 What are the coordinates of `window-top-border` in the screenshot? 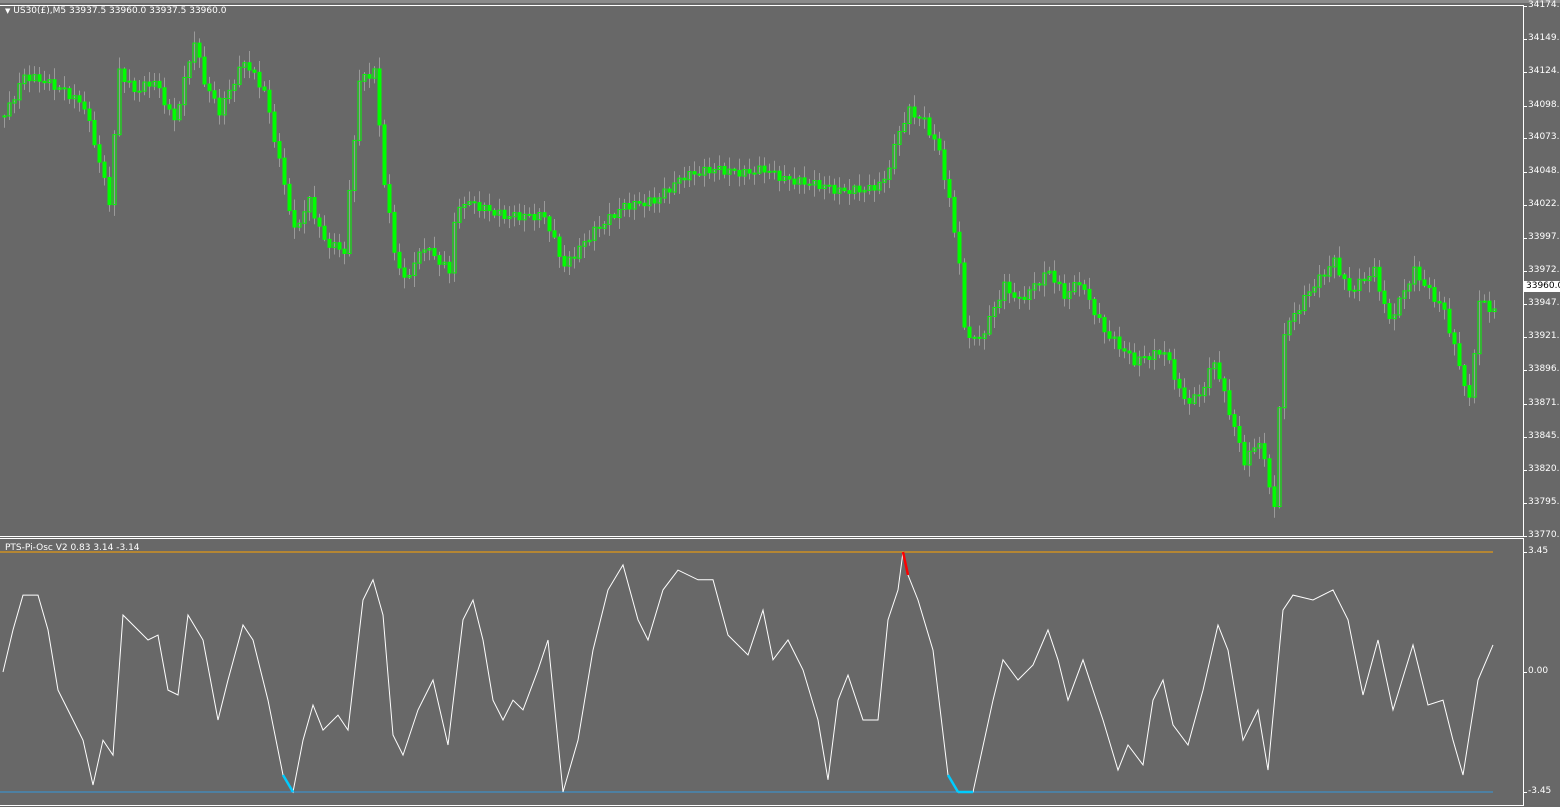 It's located at (780, 1).